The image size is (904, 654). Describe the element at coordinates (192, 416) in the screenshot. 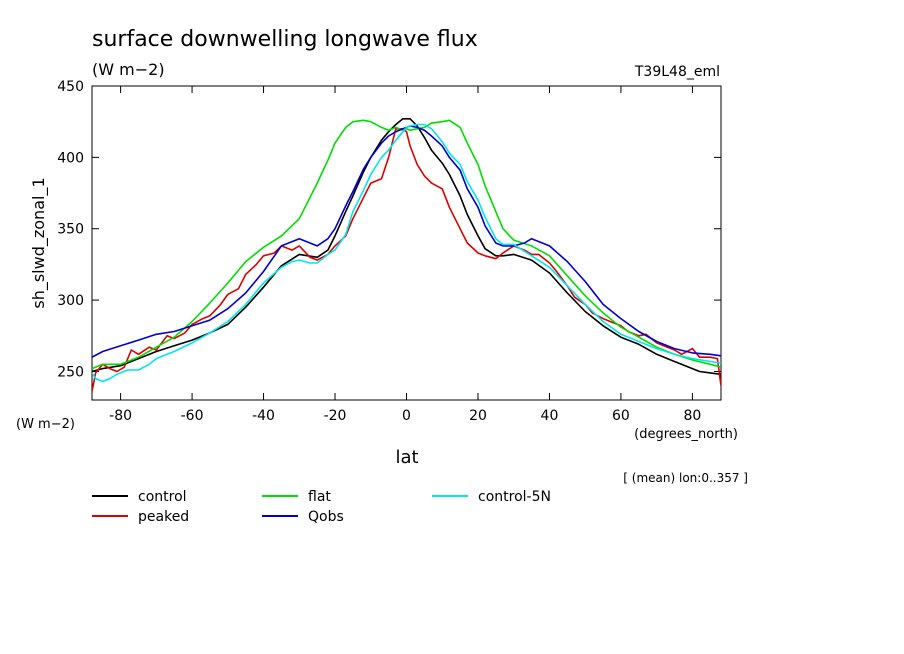

I see `x-tick-label: -60` at that location.